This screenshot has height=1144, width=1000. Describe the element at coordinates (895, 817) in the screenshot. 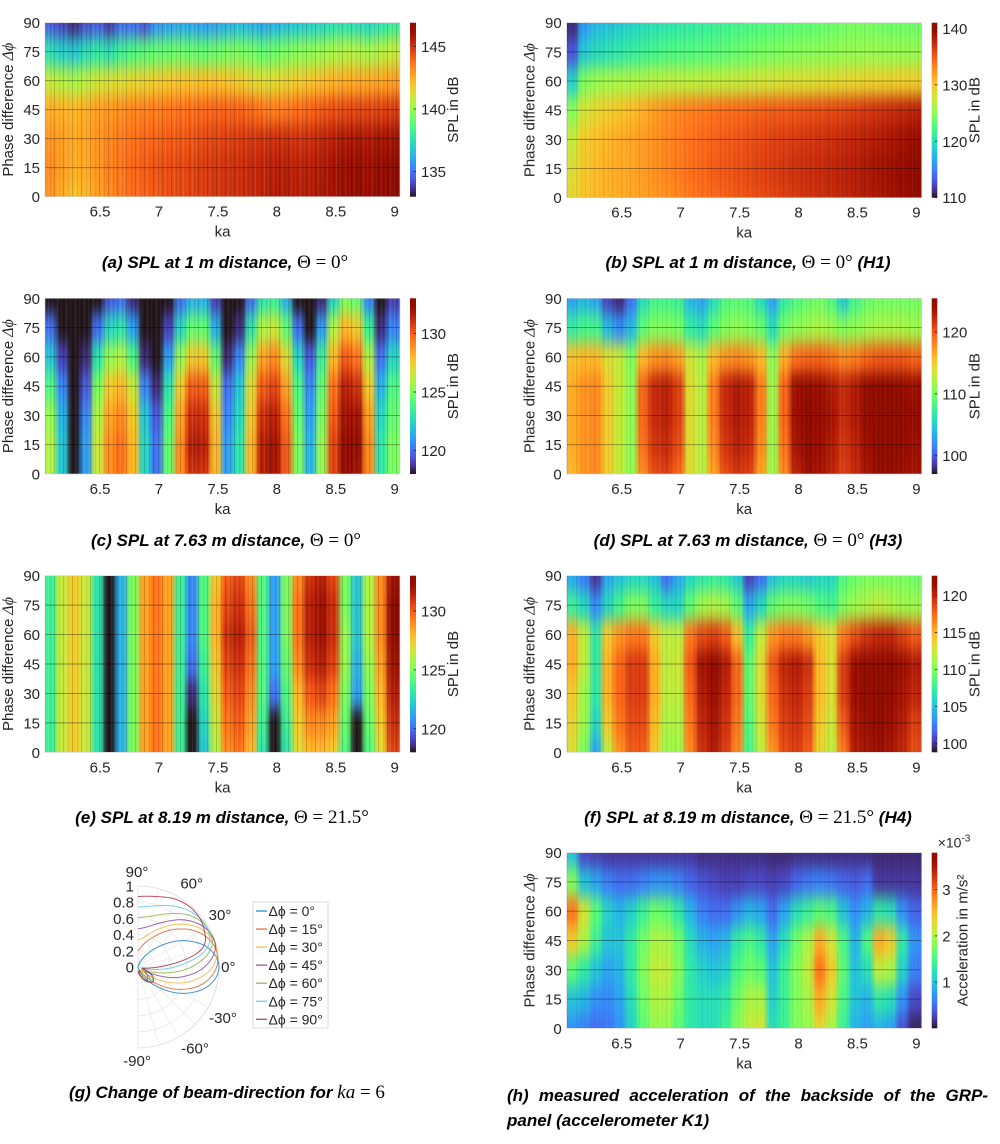

I see `caption-suffix: (H4)` at that location.